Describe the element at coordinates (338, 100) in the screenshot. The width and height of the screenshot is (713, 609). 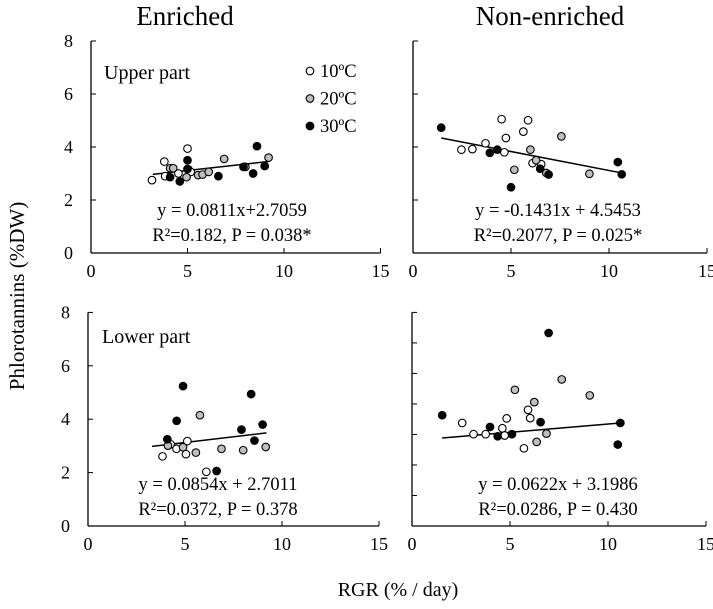
I see `legend-label: 20ºC` at that location.